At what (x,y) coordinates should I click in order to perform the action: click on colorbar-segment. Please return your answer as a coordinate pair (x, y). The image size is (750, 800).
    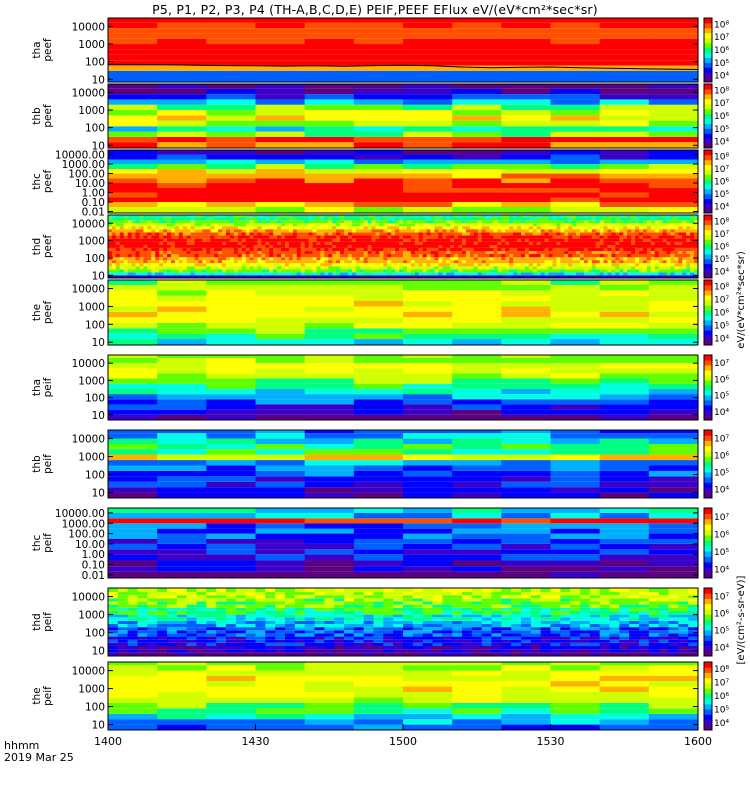
    Looking at the image, I should click on (708, 453).